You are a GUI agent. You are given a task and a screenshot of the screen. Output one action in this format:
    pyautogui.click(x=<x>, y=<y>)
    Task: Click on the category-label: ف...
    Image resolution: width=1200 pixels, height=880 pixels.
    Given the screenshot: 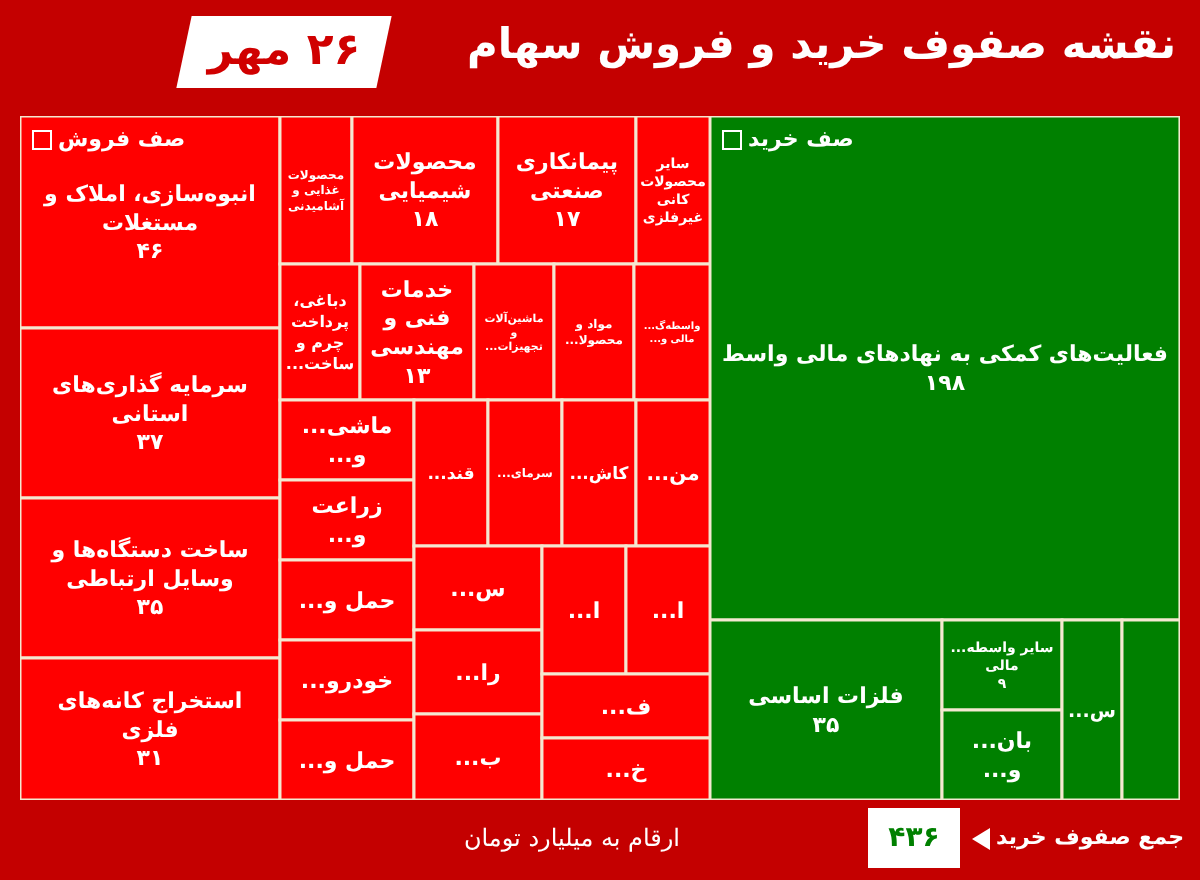 What is the action you would take?
    pyautogui.click(x=626, y=706)
    